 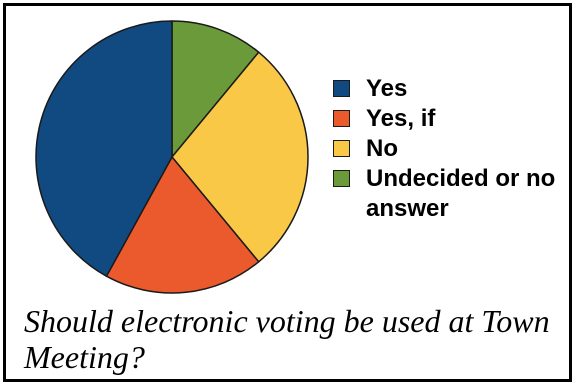 I want to click on pie-slice-undecided-or-no-answer, so click(x=215, y=89).